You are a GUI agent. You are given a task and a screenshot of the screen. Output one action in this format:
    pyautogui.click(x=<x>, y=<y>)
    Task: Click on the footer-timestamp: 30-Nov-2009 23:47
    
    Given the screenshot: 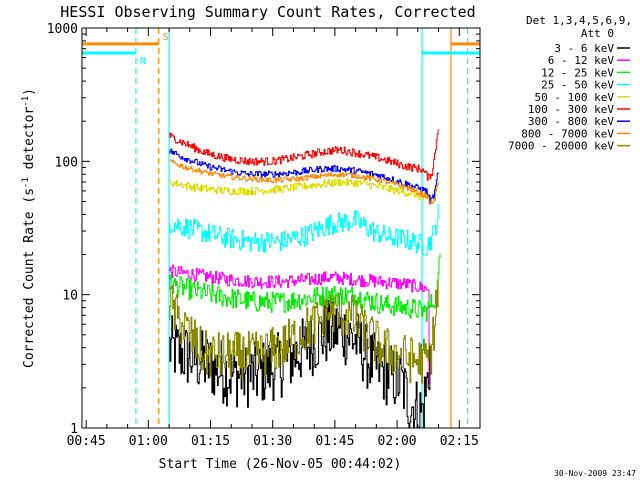 What is the action you would take?
    pyautogui.click(x=595, y=473)
    